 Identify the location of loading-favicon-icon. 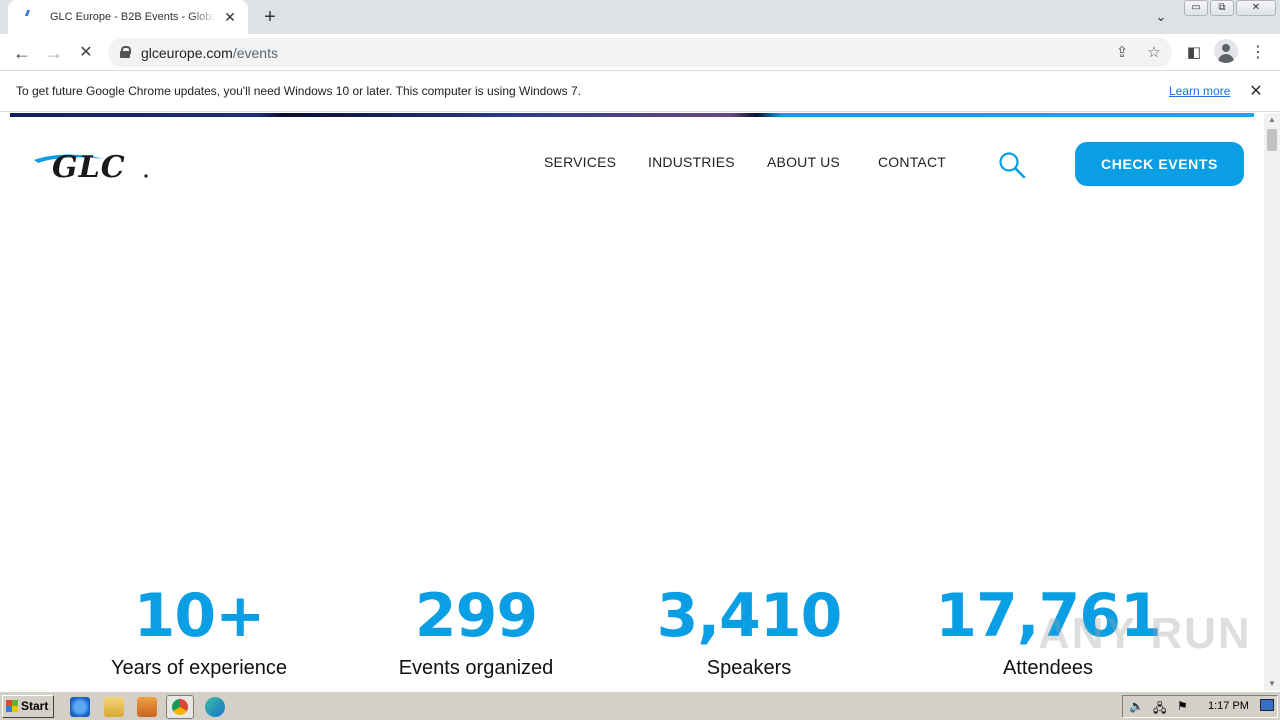
(30, 17).